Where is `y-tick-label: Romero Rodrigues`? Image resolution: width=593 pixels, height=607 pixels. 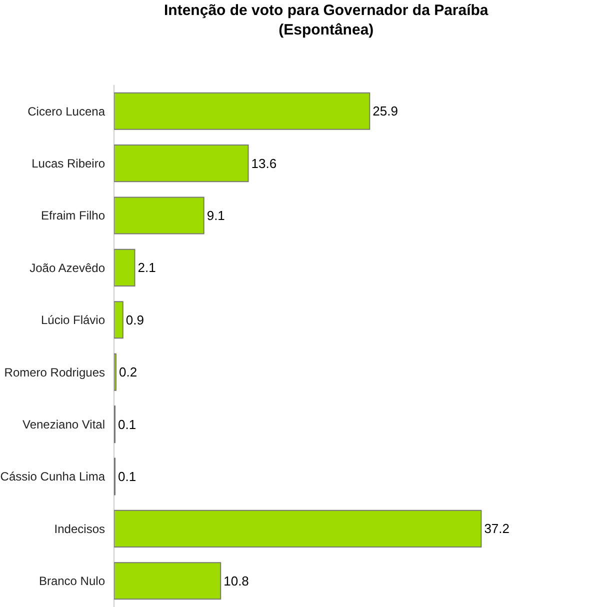 y-tick-label: Romero Rodrigues is located at coordinates (54, 372).